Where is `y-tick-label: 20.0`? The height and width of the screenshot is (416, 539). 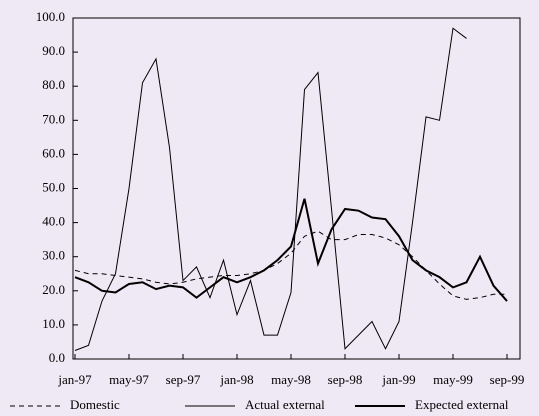 y-tick-label: 20.0 is located at coordinates (53, 289).